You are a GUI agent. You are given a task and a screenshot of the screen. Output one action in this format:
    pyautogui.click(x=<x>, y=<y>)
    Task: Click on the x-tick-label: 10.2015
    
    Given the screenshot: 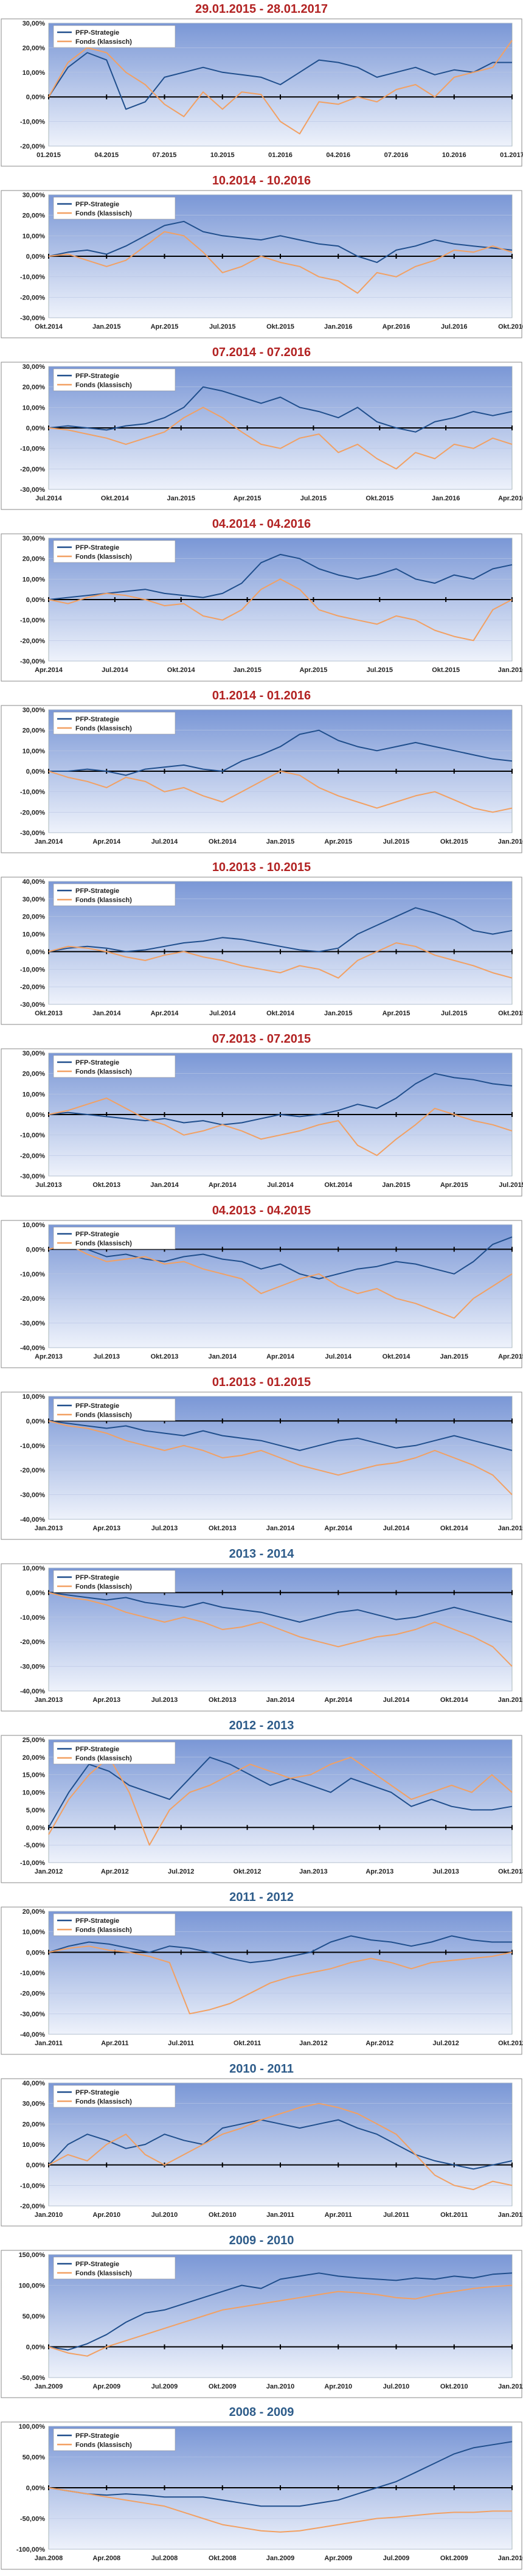 What is the action you would take?
    pyautogui.click(x=223, y=155)
    